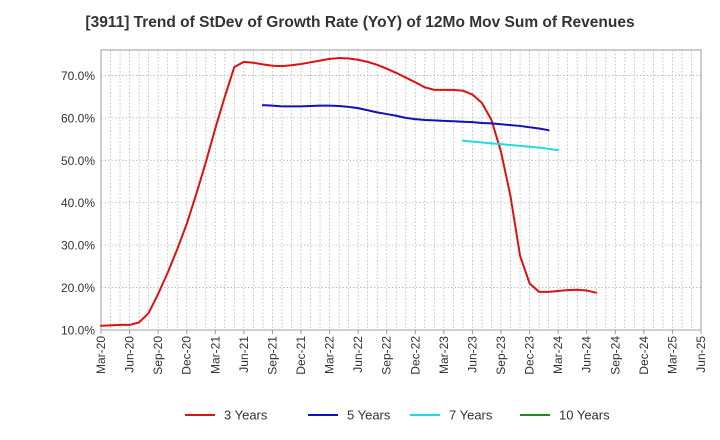  Describe the element at coordinates (78, 288) in the screenshot. I see `y-tick-label: 20.0%` at that location.